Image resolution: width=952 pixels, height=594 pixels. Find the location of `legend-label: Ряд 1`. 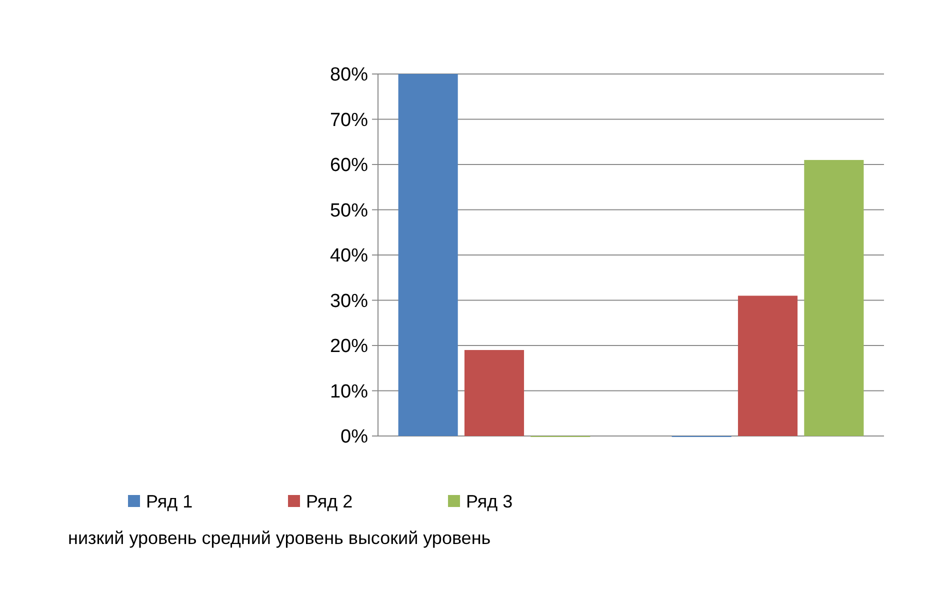

legend-label: Ряд 1 is located at coordinates (169, 501).